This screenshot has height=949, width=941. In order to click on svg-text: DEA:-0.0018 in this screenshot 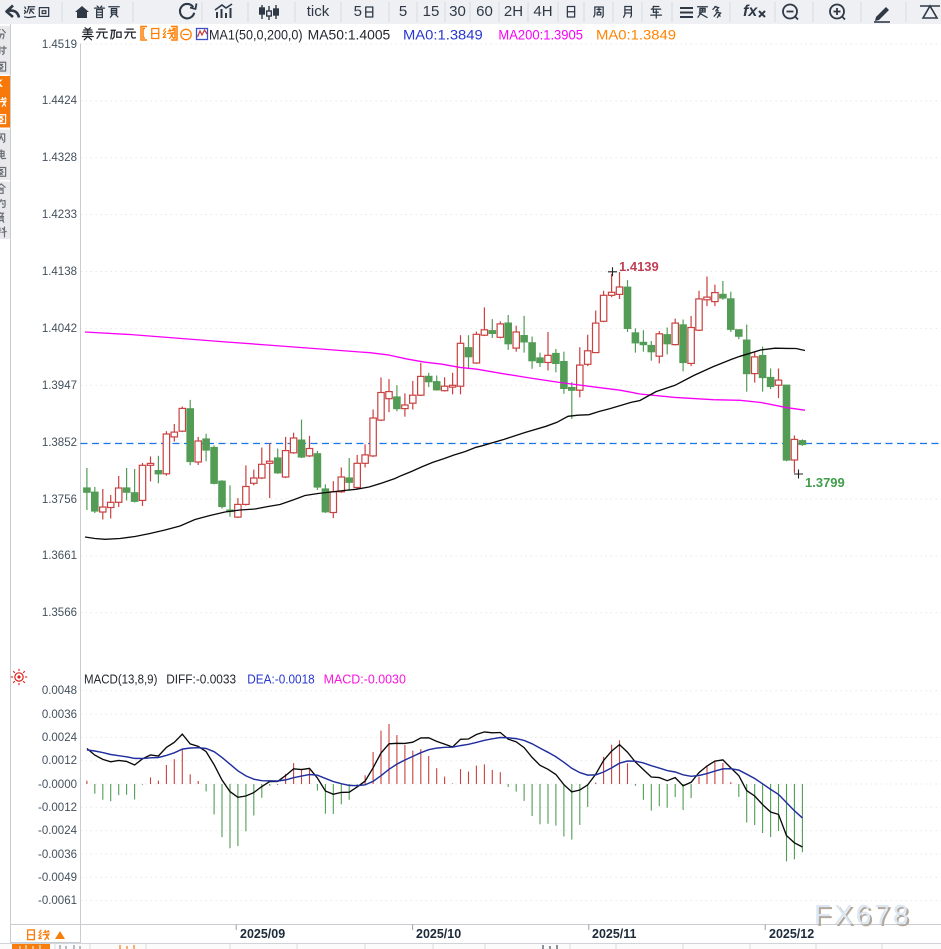, I will do `click(280, 679)`.